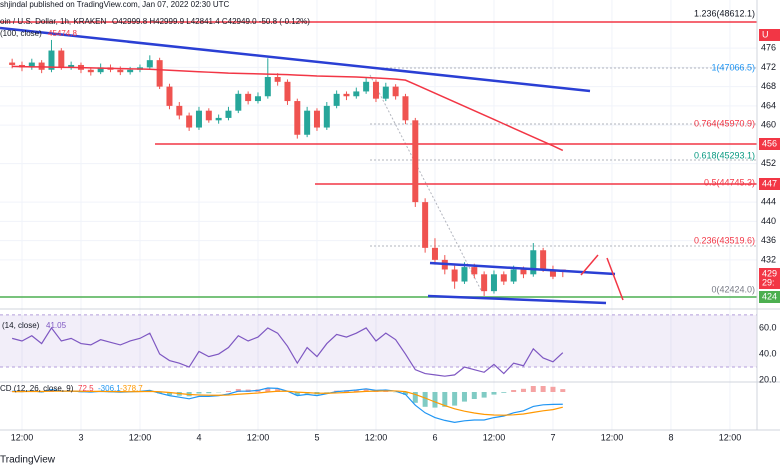 The height and width of the screenshot is (475, 780). I want to click on y-tick-label: 464, so click(768, 105).